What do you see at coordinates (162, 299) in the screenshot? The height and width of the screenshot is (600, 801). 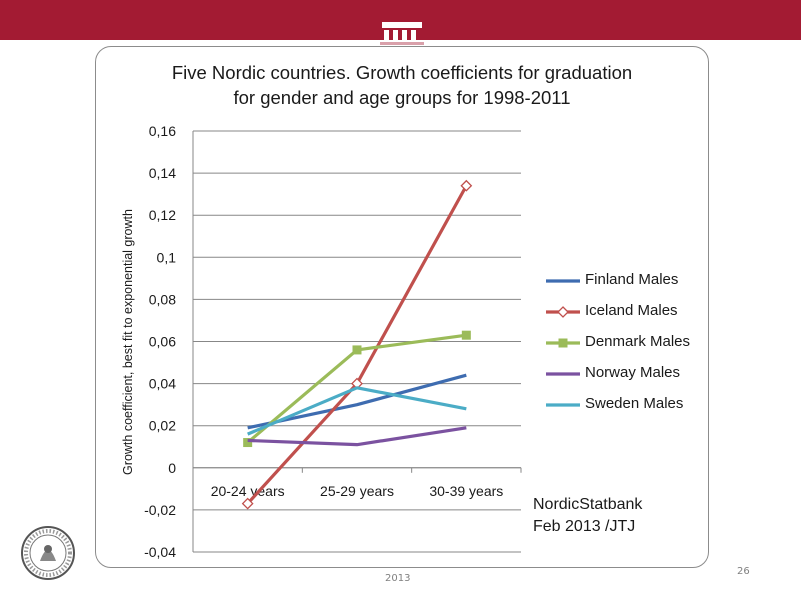 I see `y-tick-label: 0,08` at bounding box center [162, 299].